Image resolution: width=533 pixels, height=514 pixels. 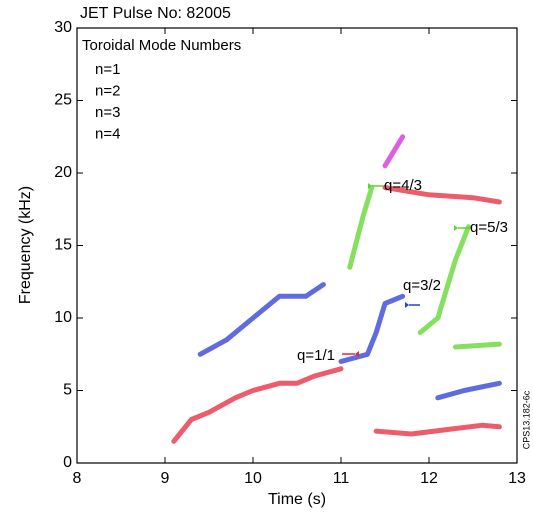 What do you see at coordinates (165, 478) in the screenshot?
I see `x-tick-label: 9` at bounding box center [165, 478].